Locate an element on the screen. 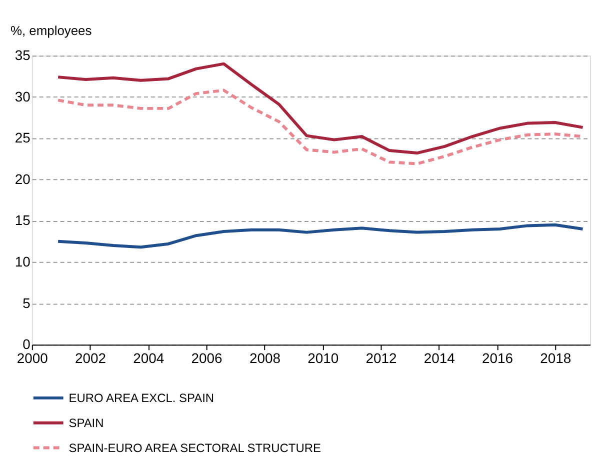 This screenshot has height=474, width=598. y-tick-label: 35 is located at coordinates (22, 55).